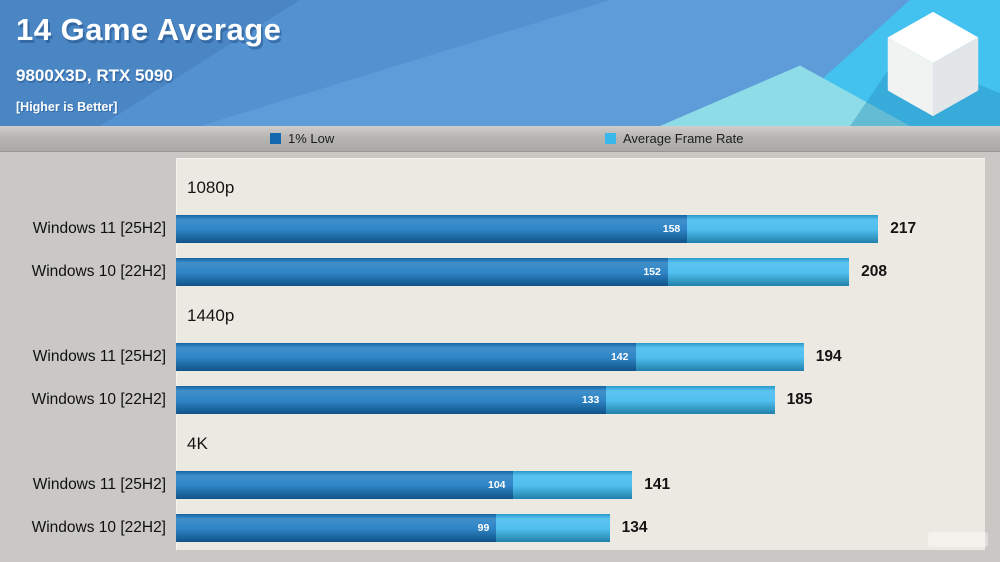  I want to click on bar-track: 133 185, so click(580, 400).